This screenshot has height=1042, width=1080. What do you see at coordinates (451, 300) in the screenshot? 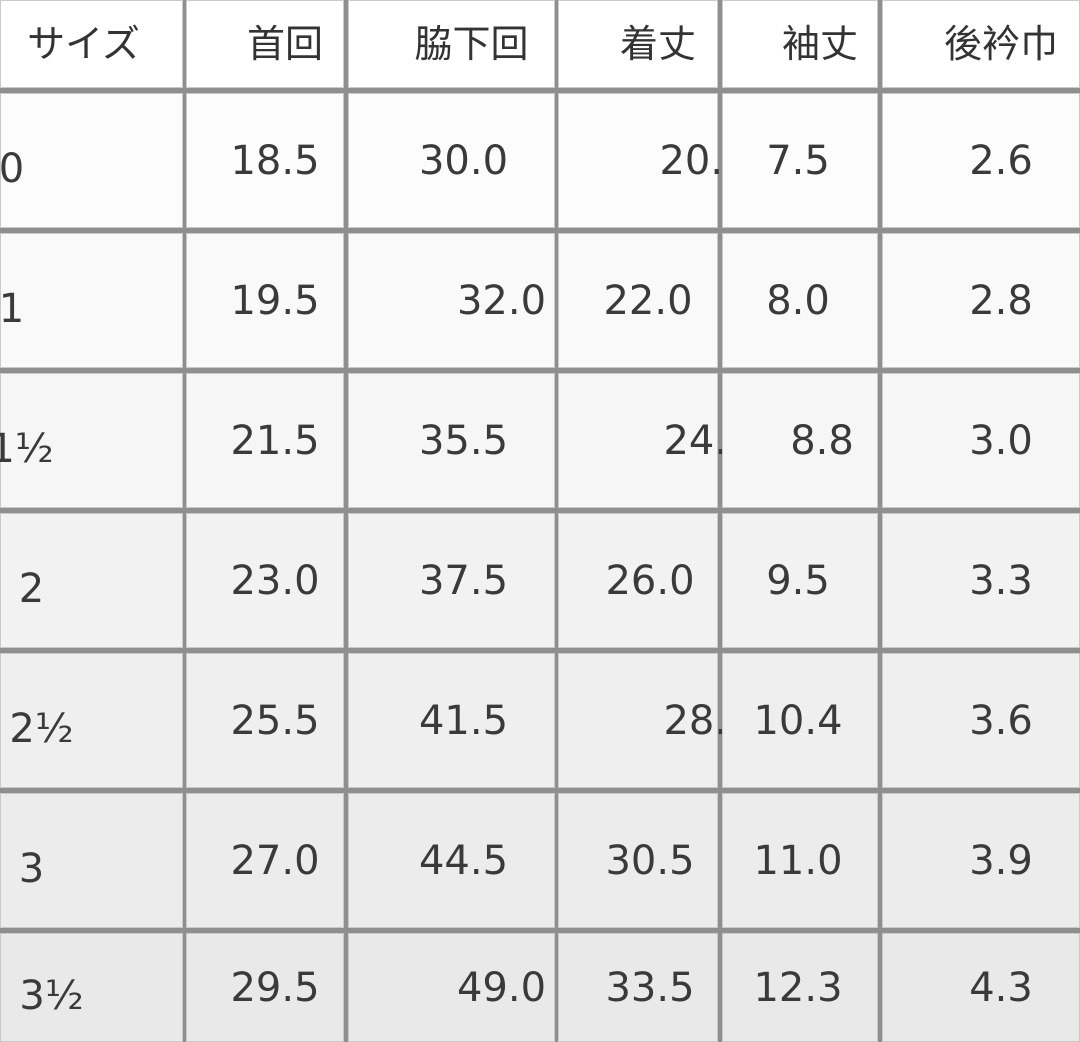
I see `cell-underarm: 32.0` at bounding box center [451, 300].